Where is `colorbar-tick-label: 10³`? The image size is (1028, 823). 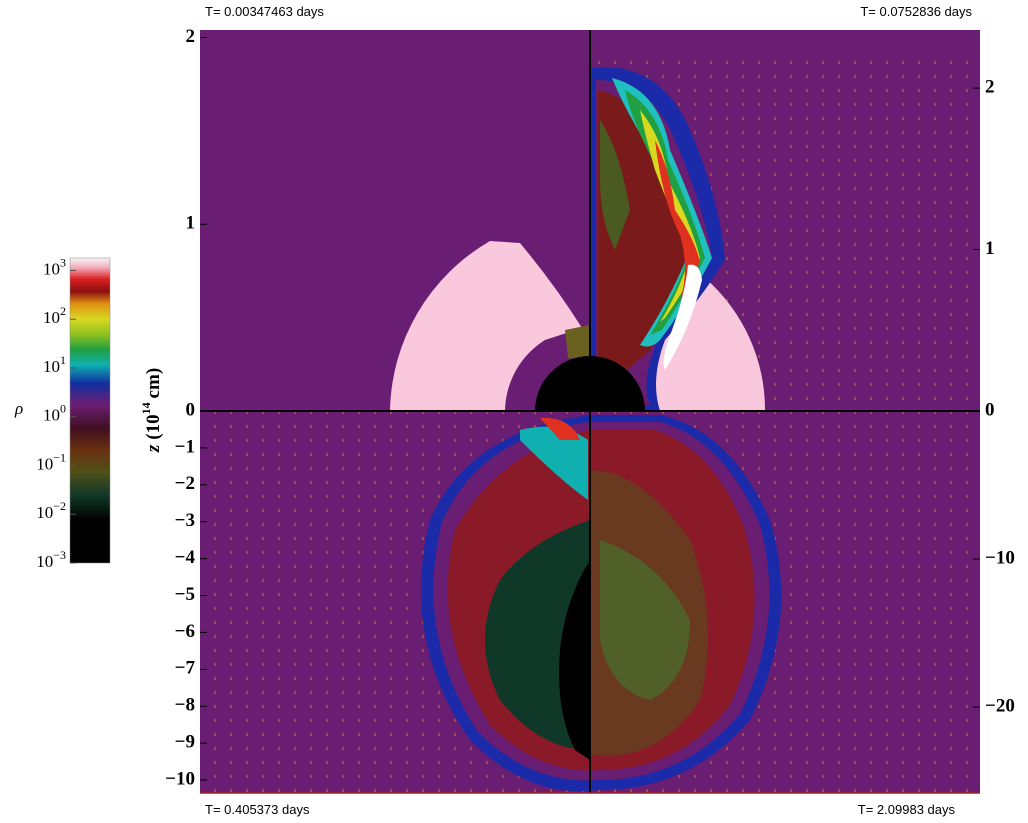
colorbar-tick-label: 10³ is located at coordinates (54, 266).